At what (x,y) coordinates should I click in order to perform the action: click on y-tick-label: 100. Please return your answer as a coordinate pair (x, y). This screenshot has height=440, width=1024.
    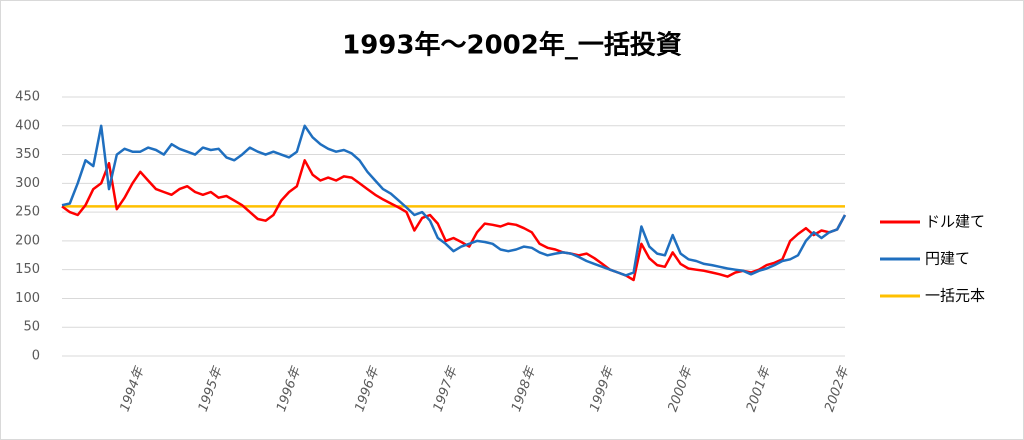
    Looking at the image, I should click on (27, 298).